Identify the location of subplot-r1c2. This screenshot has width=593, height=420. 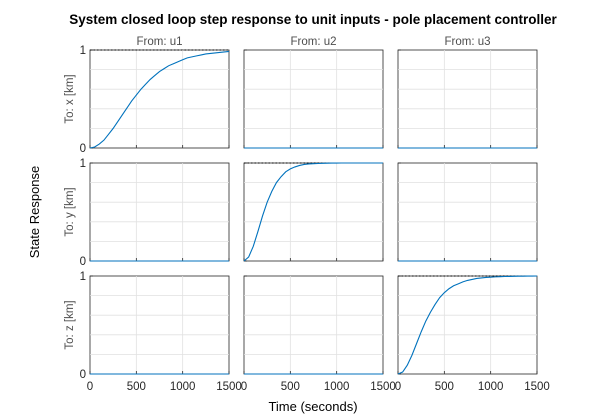
(313, 99).